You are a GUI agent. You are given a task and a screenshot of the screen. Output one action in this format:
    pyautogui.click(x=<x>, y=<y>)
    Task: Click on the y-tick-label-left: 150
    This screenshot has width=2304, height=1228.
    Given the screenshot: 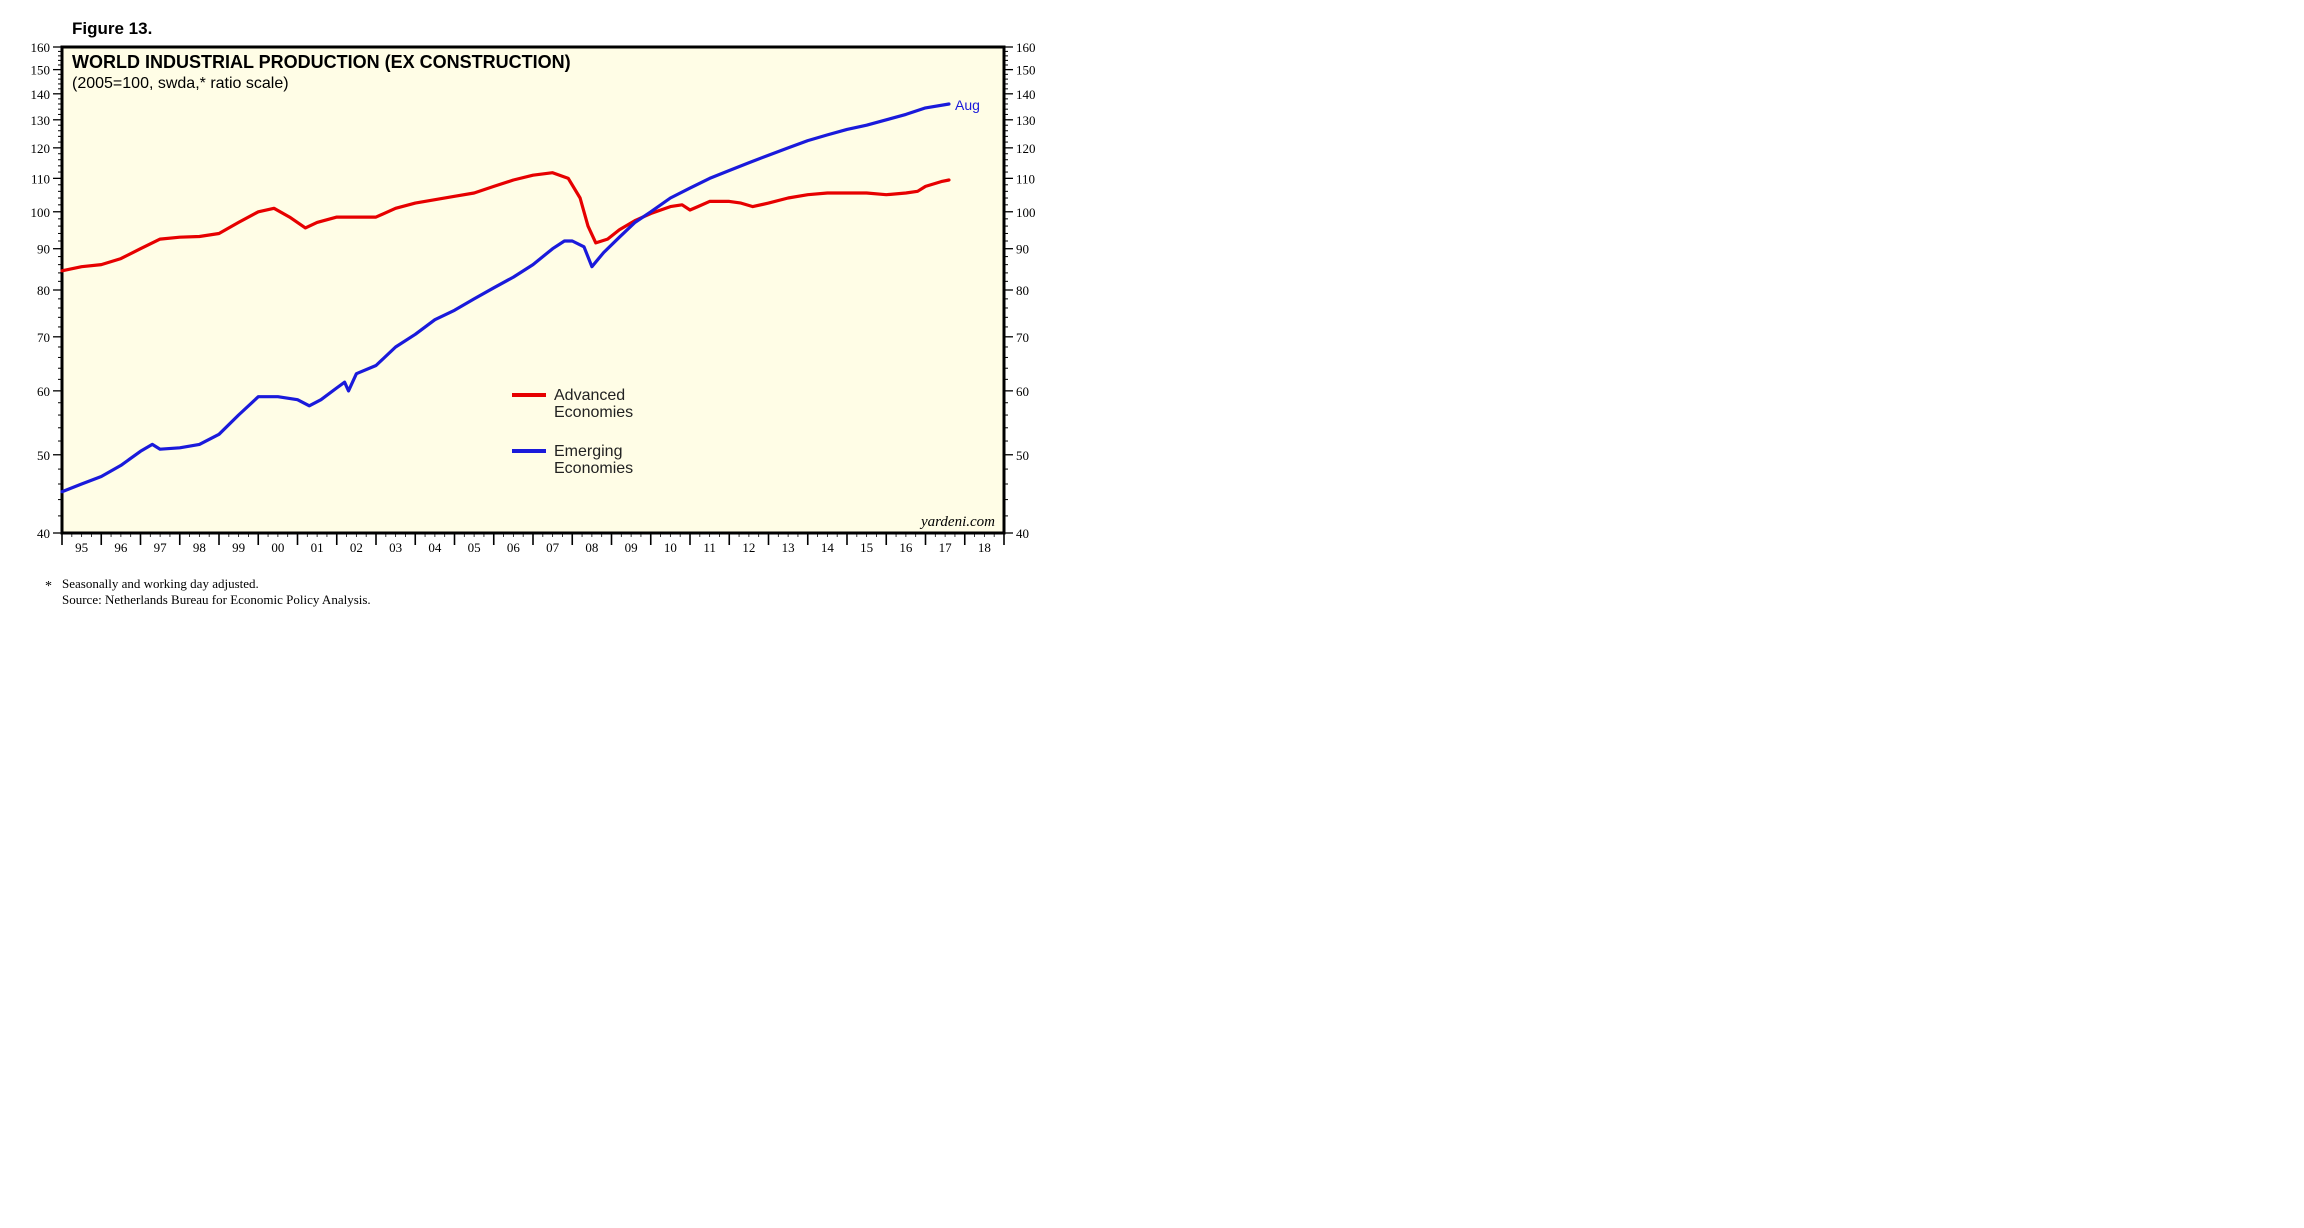 What is the action you would take?
    pyautogui.click(x=41, y=70)
    